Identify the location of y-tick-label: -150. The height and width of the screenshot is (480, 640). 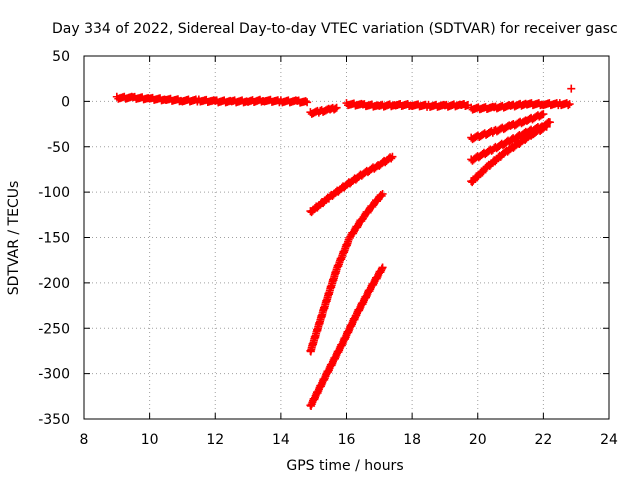
(54, 239).